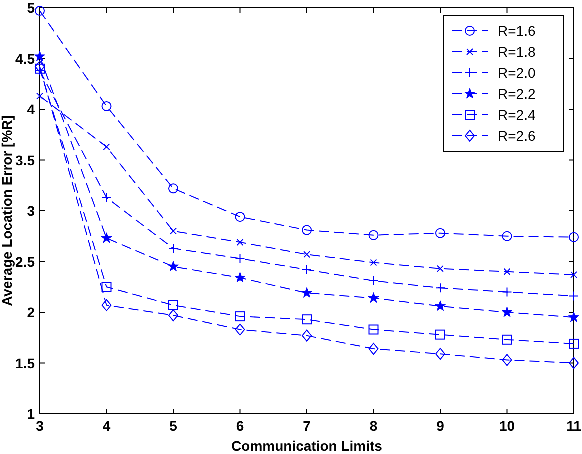  I want to click on y-axis-title: Average Location Error [%R], so click(7, 211).